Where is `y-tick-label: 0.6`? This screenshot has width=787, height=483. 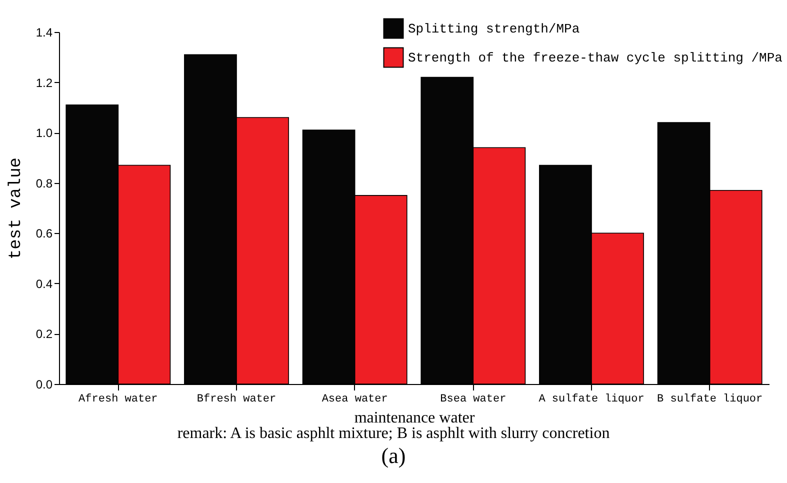 y-tick-label: 0.6 is located at coordinates (44, 233).